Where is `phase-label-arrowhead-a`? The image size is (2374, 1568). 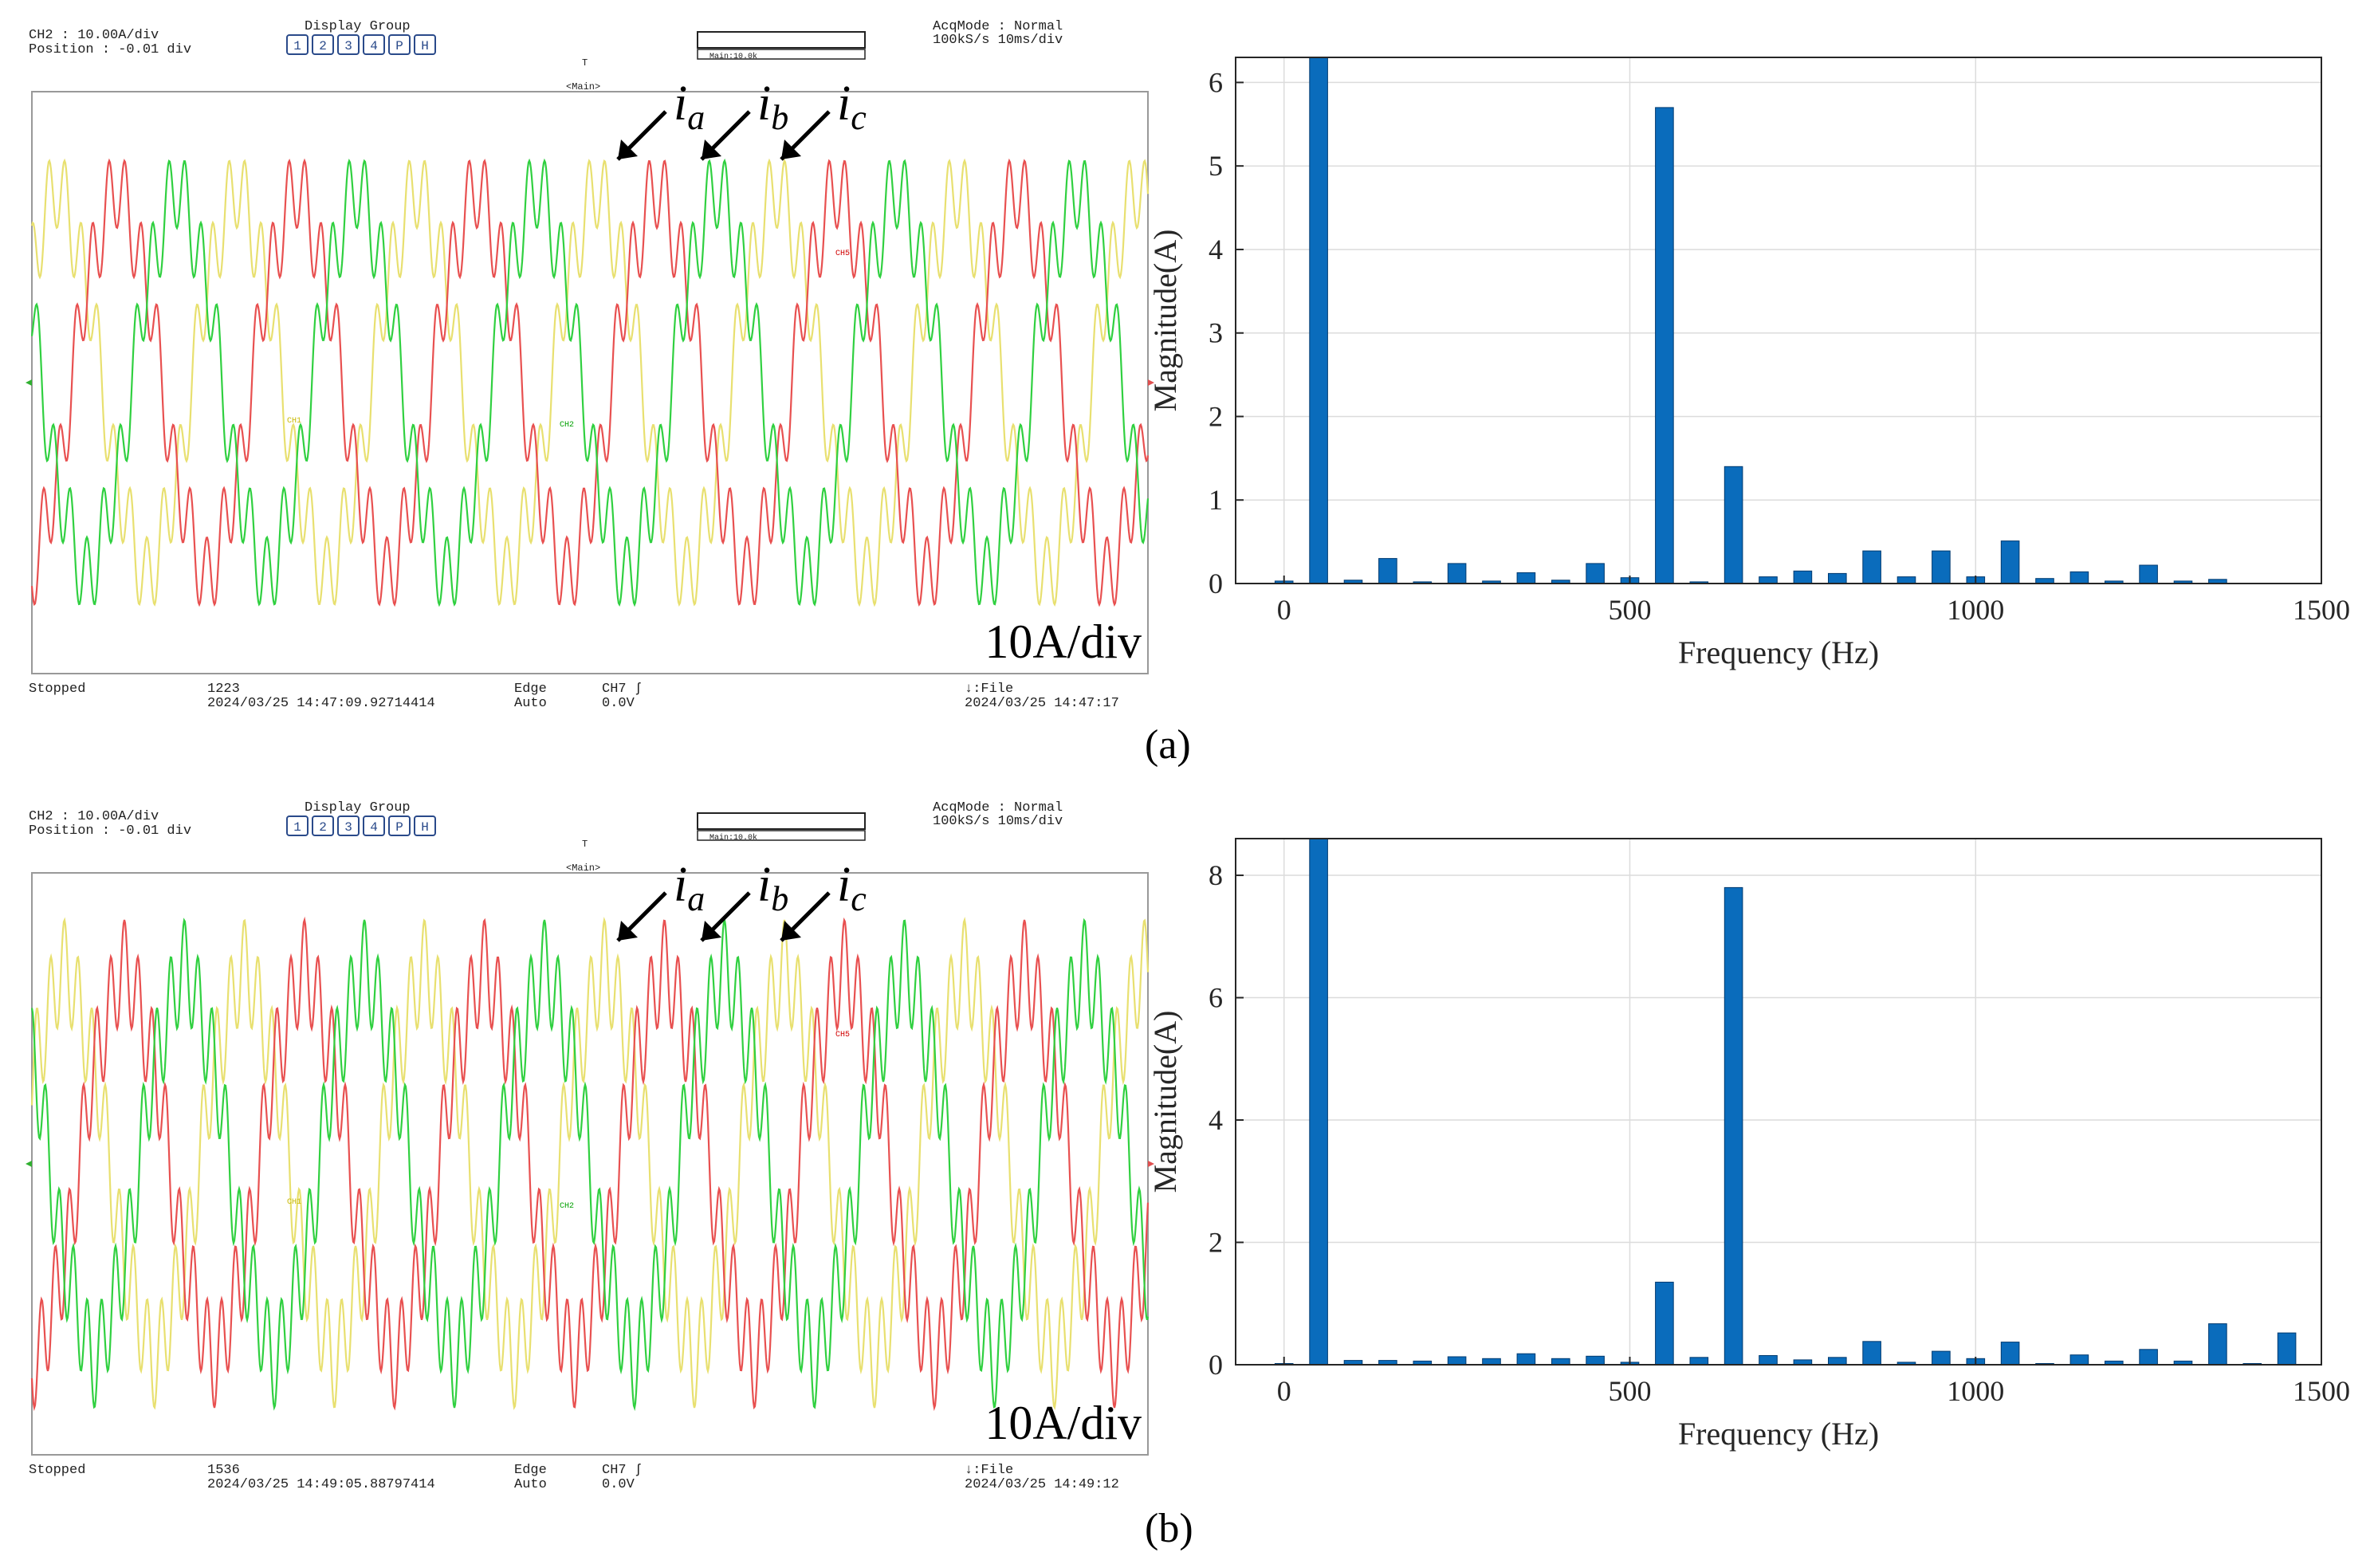
phase-label-arrowhead-a is located at coordinates (628, 931).